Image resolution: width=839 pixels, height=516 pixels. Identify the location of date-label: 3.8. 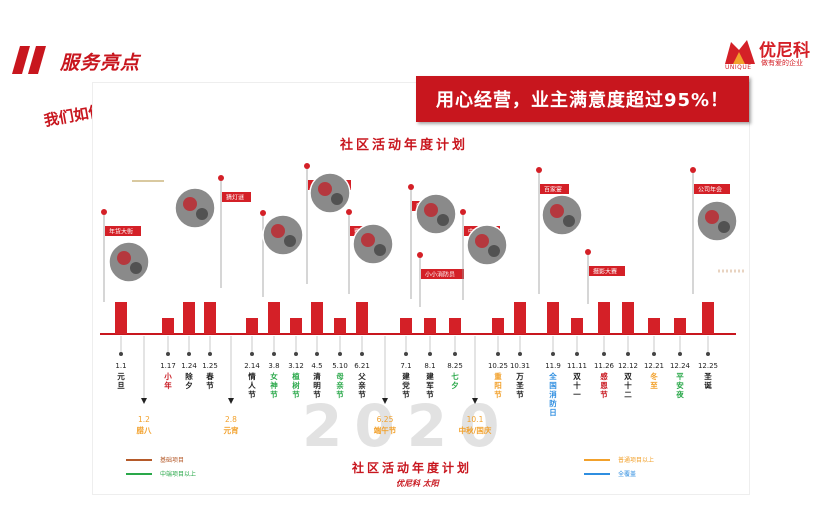
(273, 366).